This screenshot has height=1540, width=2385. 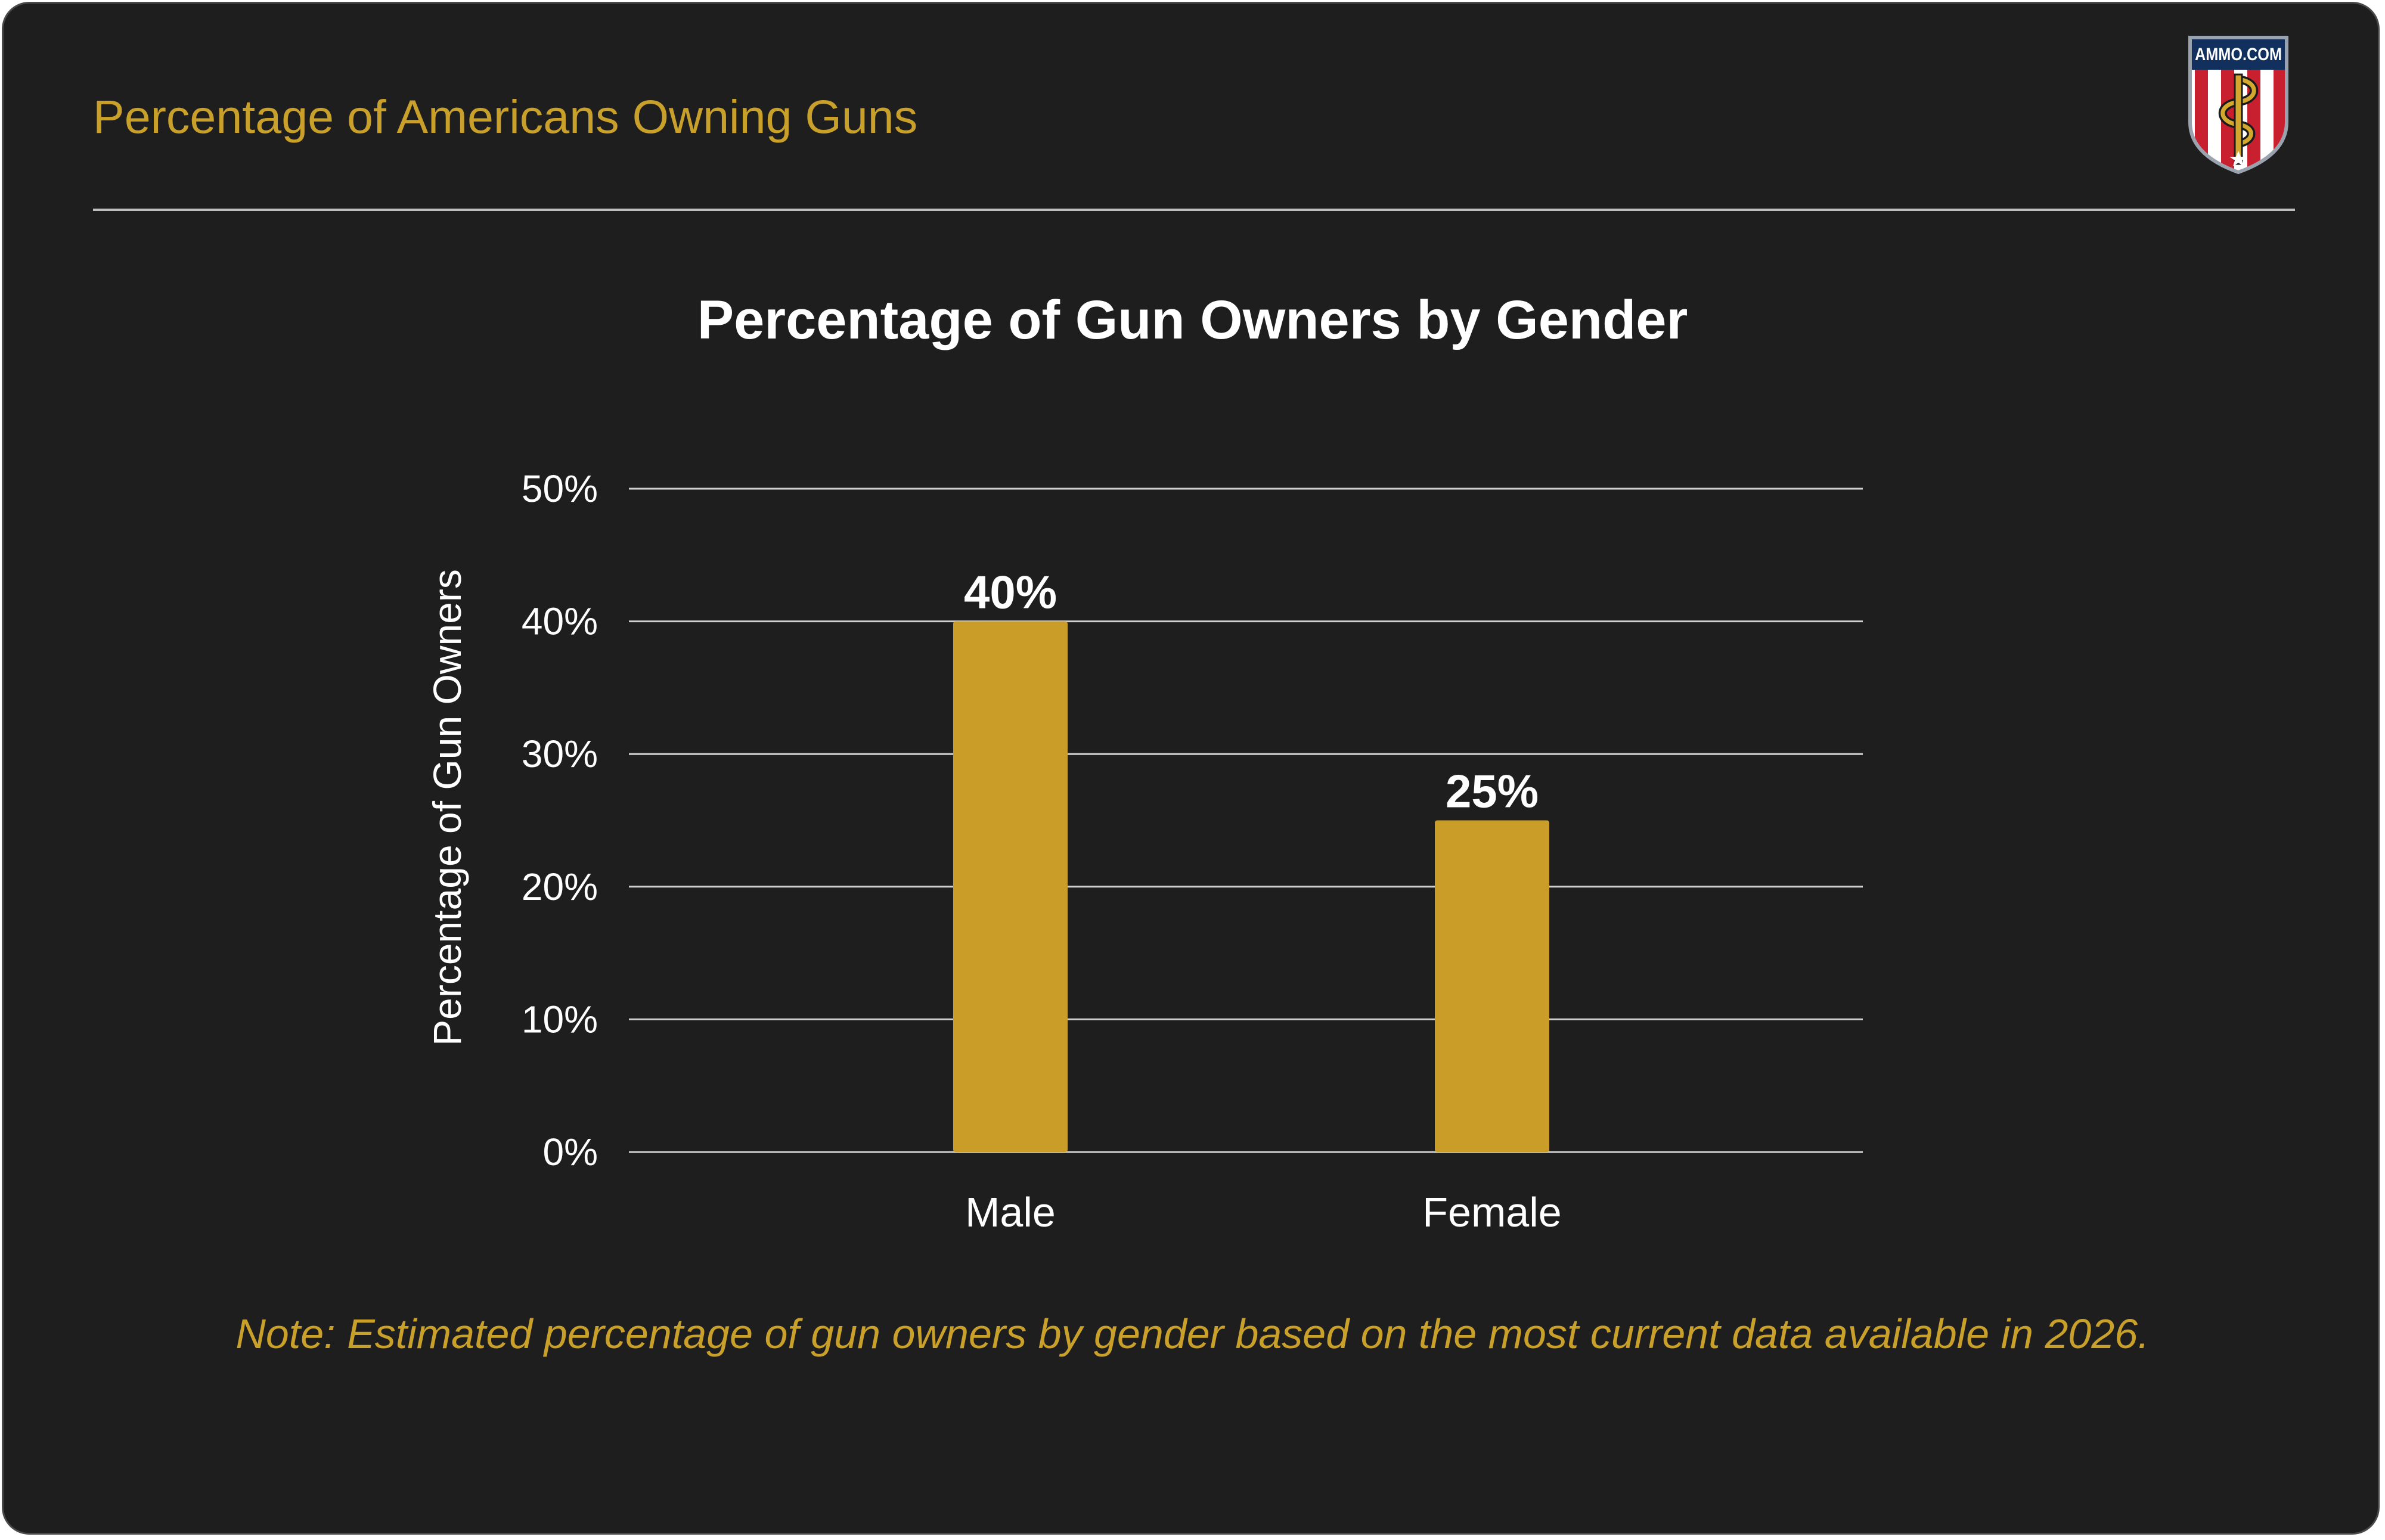 What do you see at coordinates (1492, 1212) in the screenshot?
I see `x-tick-label: Female` at bounding box center [1492, 1212].